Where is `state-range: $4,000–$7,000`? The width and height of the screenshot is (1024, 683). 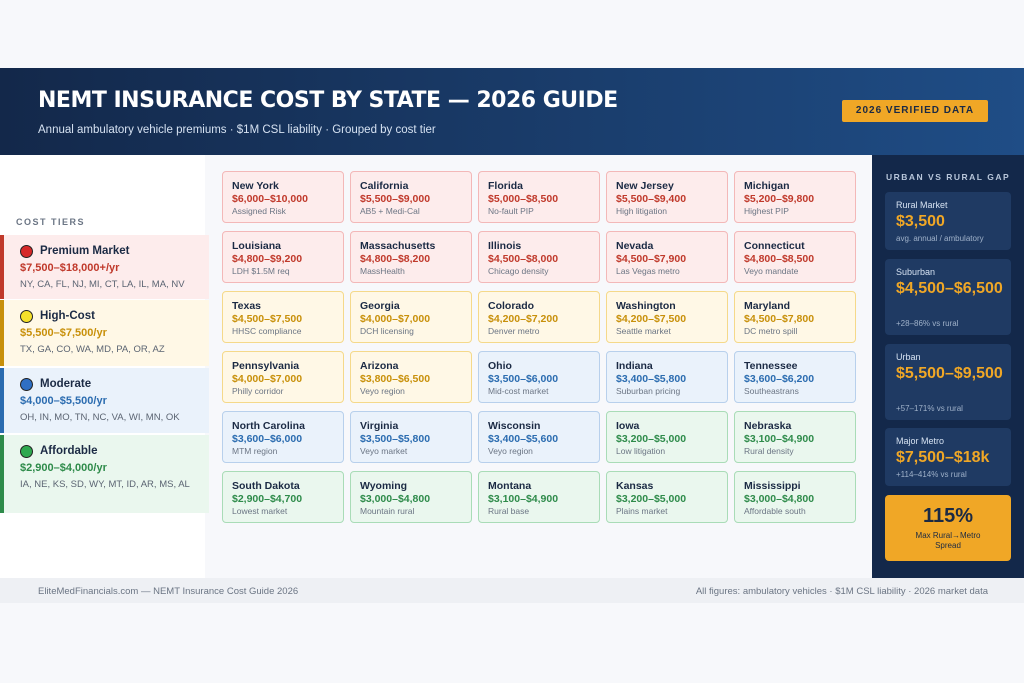 state-range: $4,000–$7,000 is located at coordinates (395, 319).